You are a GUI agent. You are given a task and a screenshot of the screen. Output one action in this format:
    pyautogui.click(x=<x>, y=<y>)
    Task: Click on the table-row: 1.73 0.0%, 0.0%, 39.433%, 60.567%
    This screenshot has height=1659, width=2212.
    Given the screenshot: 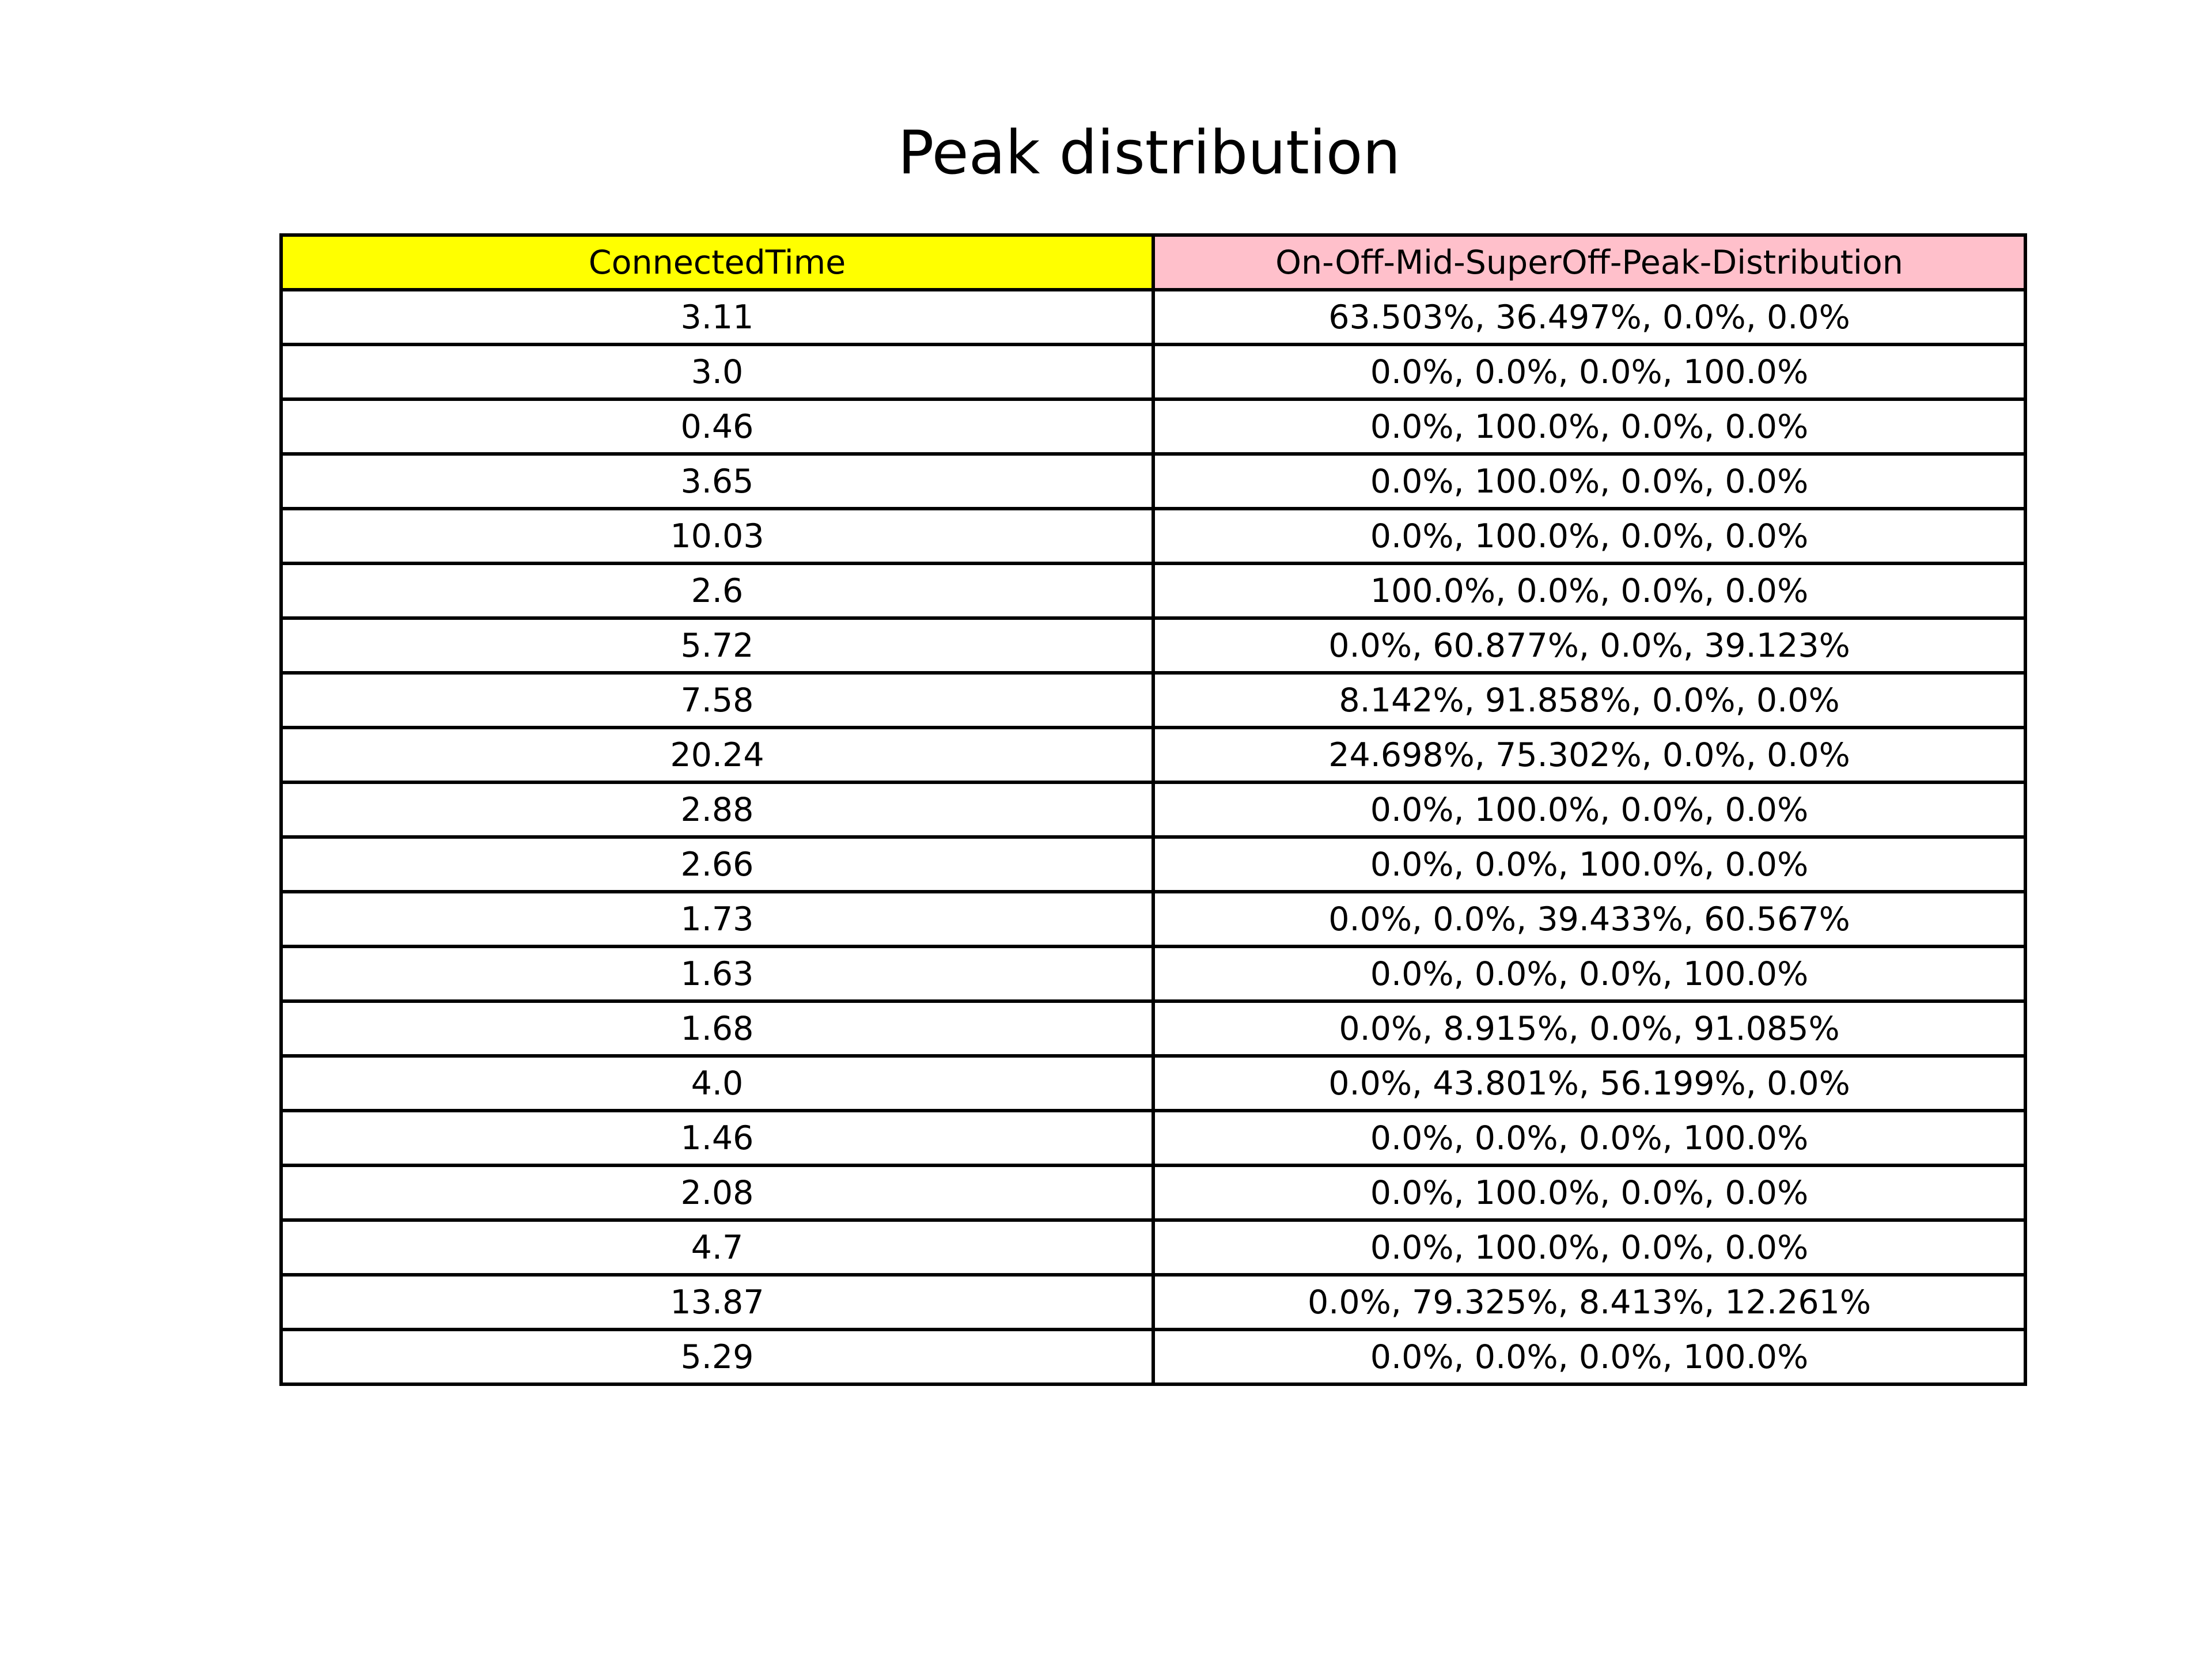 What is the action you would take?
    pyautogui.click(x=1153, y=919)
    